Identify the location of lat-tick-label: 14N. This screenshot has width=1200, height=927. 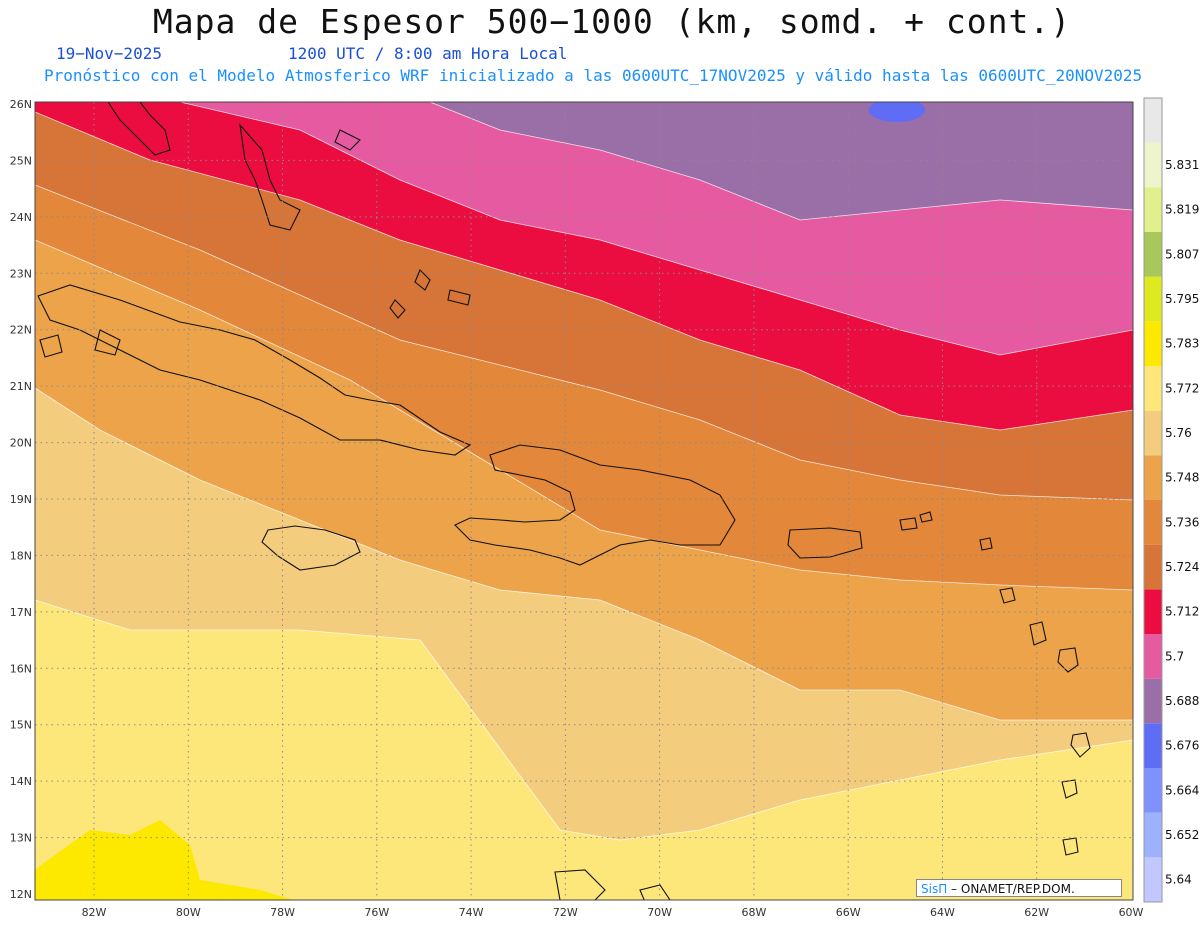
(21, 781).